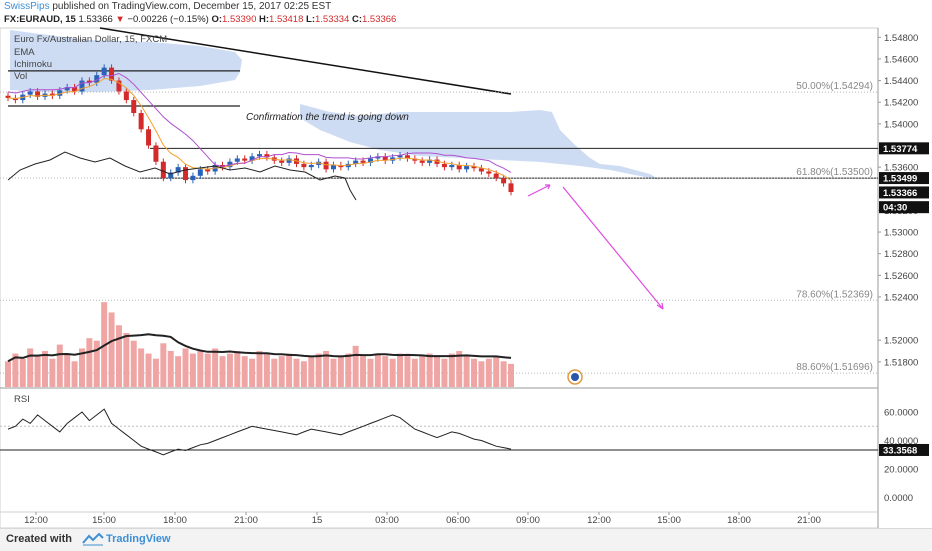 This screenshot has height=551, width=932. Describe the element at coordinates (900, 149) in the screenshot. I see `price-label: 1.53774` at that location.